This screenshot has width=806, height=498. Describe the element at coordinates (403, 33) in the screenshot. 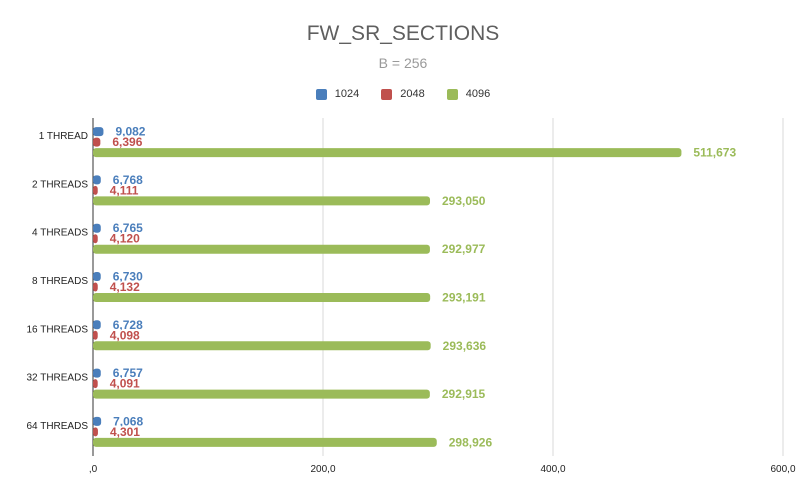

I see `chart-title: FW_SR_SECTIONS` at that location.